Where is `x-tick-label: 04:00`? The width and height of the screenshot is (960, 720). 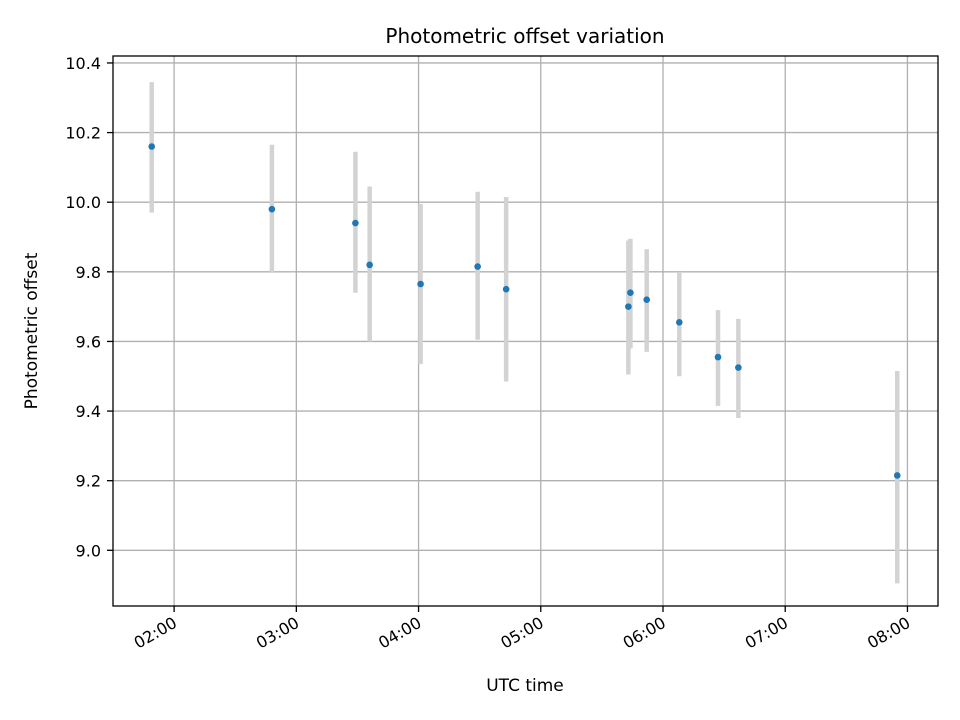 x-tick-label: 04:00 is located at coordinates (399, 633).